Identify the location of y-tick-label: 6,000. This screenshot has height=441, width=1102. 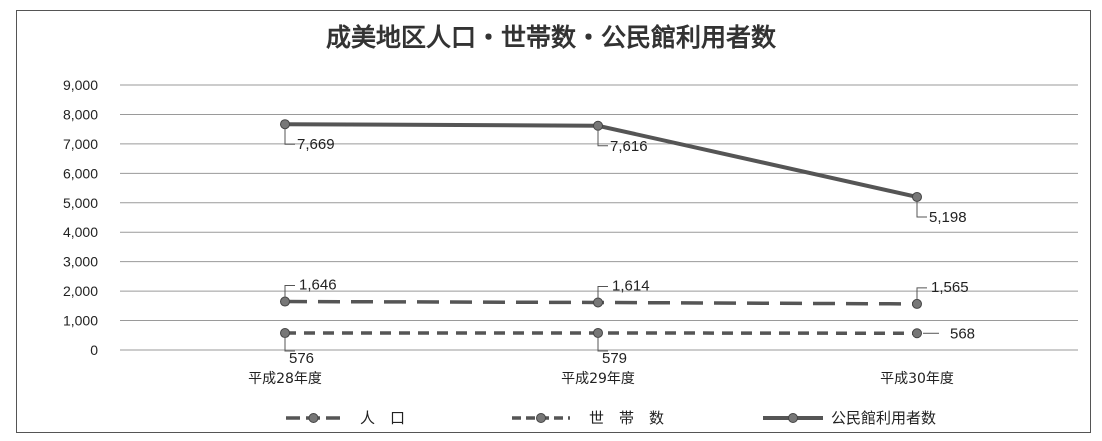
(80, 173).